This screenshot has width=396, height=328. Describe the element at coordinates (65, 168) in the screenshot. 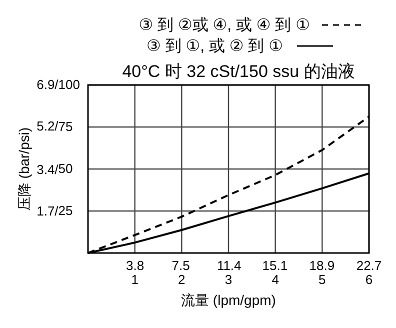

I see `y2-tick-label: 50` at that location.